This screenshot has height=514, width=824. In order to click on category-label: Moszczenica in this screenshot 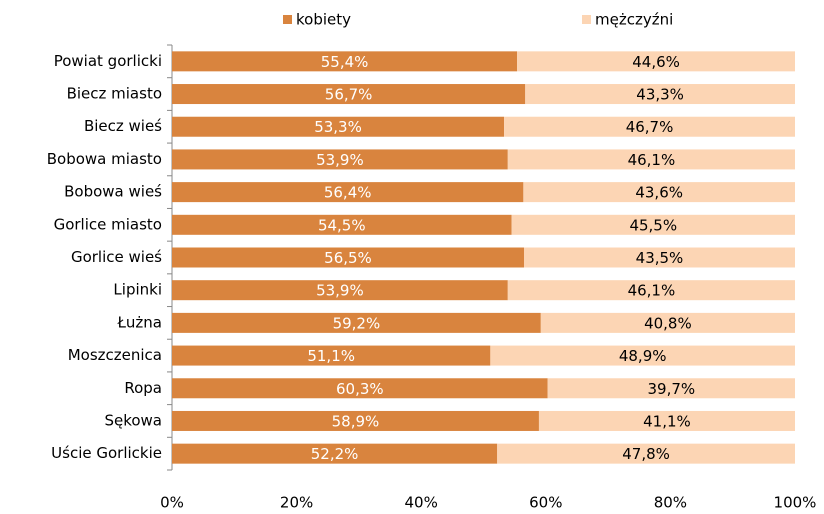, I will do `click(115, 355)`.